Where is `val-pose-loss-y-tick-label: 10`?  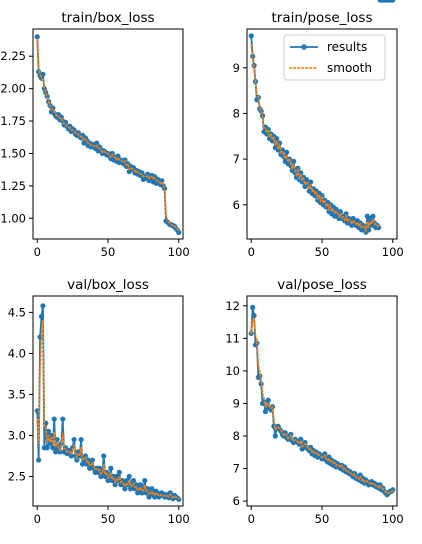 val-pose-loss-y-tick-label: 10 is located at coordinates (232, 371).